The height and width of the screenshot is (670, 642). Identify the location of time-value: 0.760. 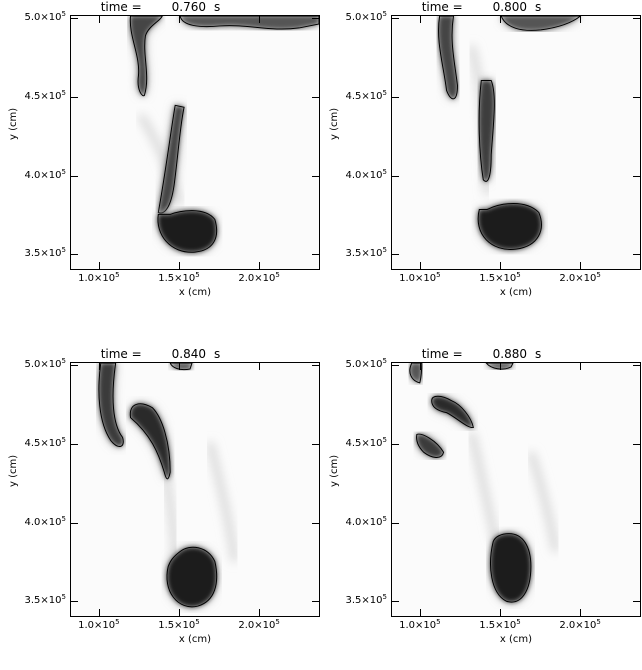
(189, 7).